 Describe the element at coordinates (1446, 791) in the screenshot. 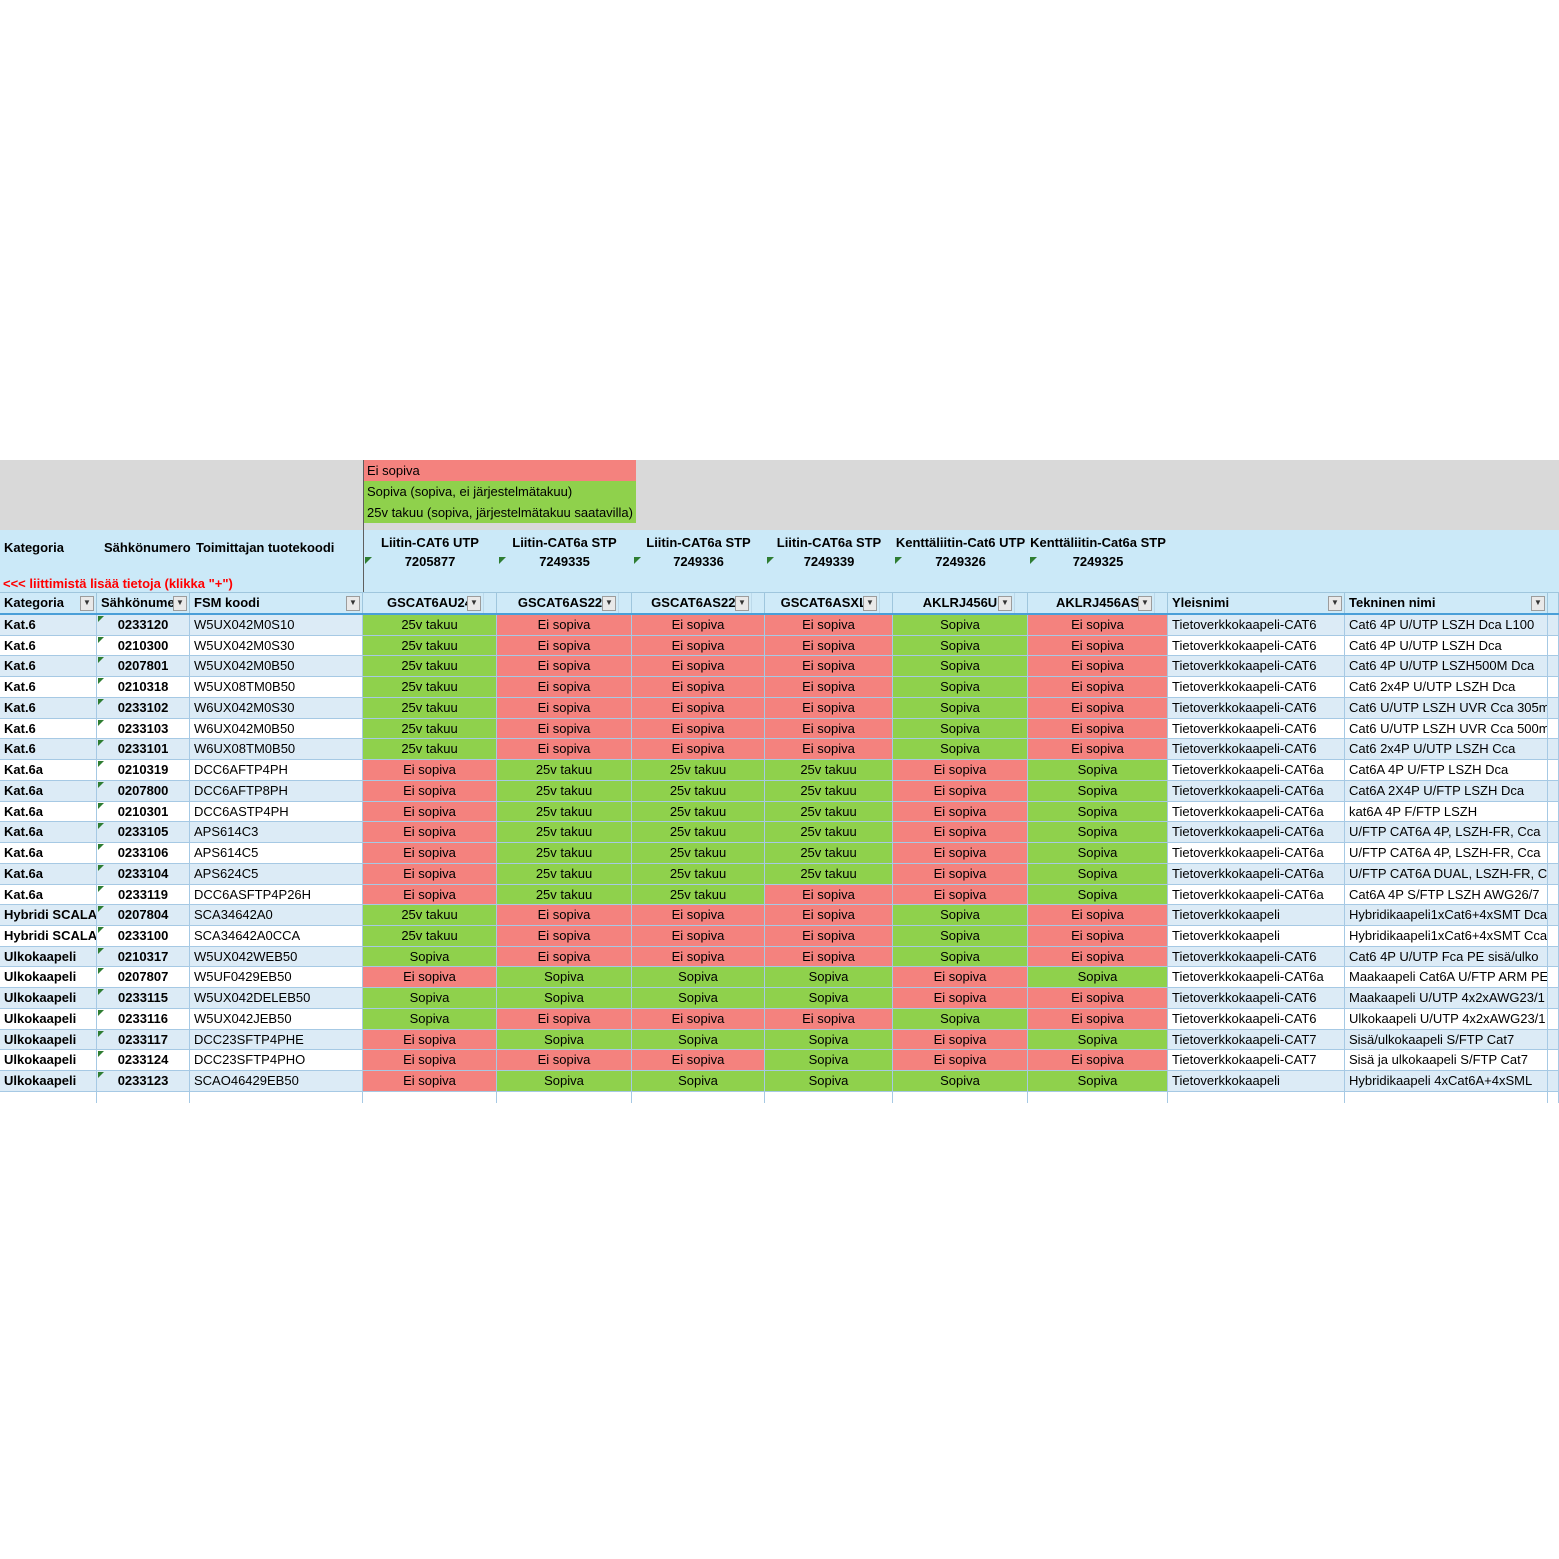

I see `cell-tekninen-nimi: Cat6A 2X4P U/FTP LSZH Dca` at that location.